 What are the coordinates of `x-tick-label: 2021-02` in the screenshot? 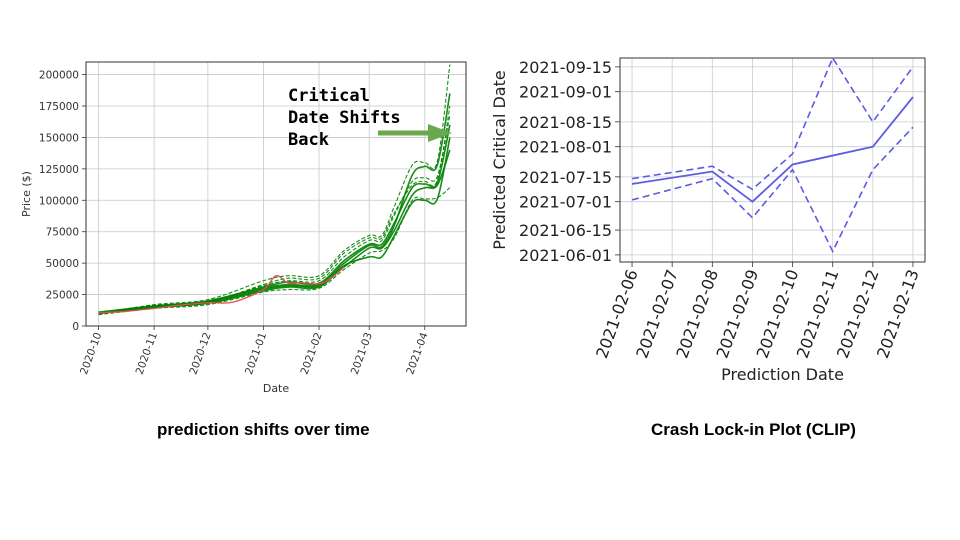 It's located at (312, 353).